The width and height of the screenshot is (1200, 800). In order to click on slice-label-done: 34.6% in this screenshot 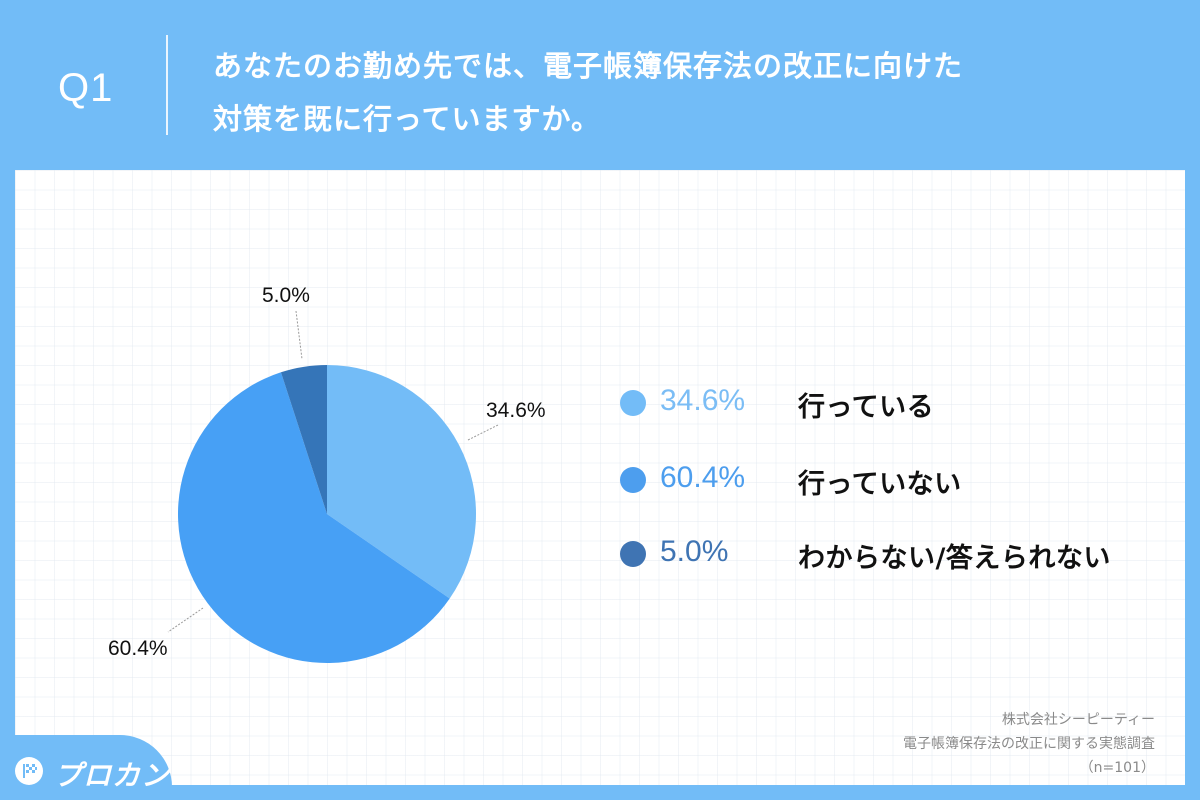, I will do `click(516, 410)`.